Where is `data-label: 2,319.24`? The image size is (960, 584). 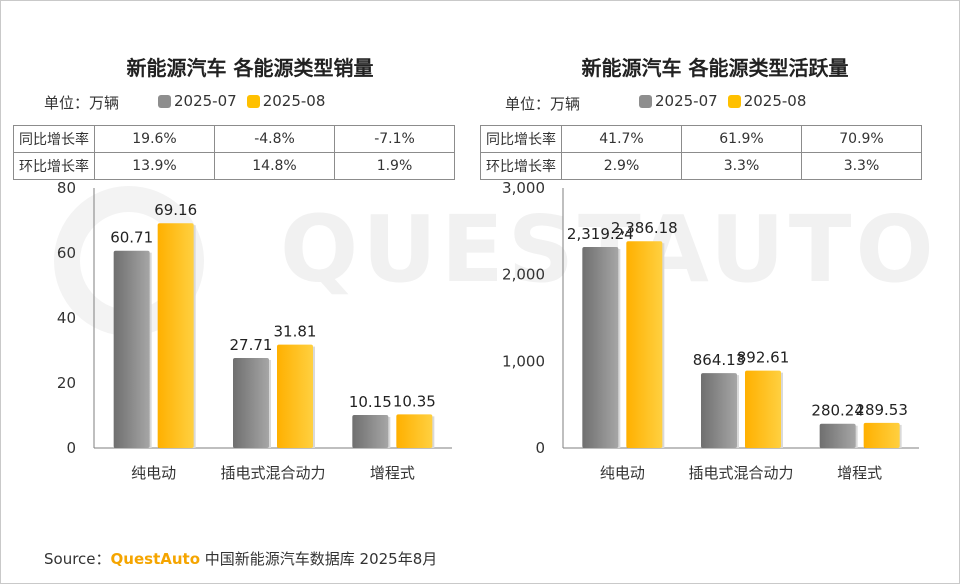
data-label: 2,319.24 is located at coordinates (600, 234).